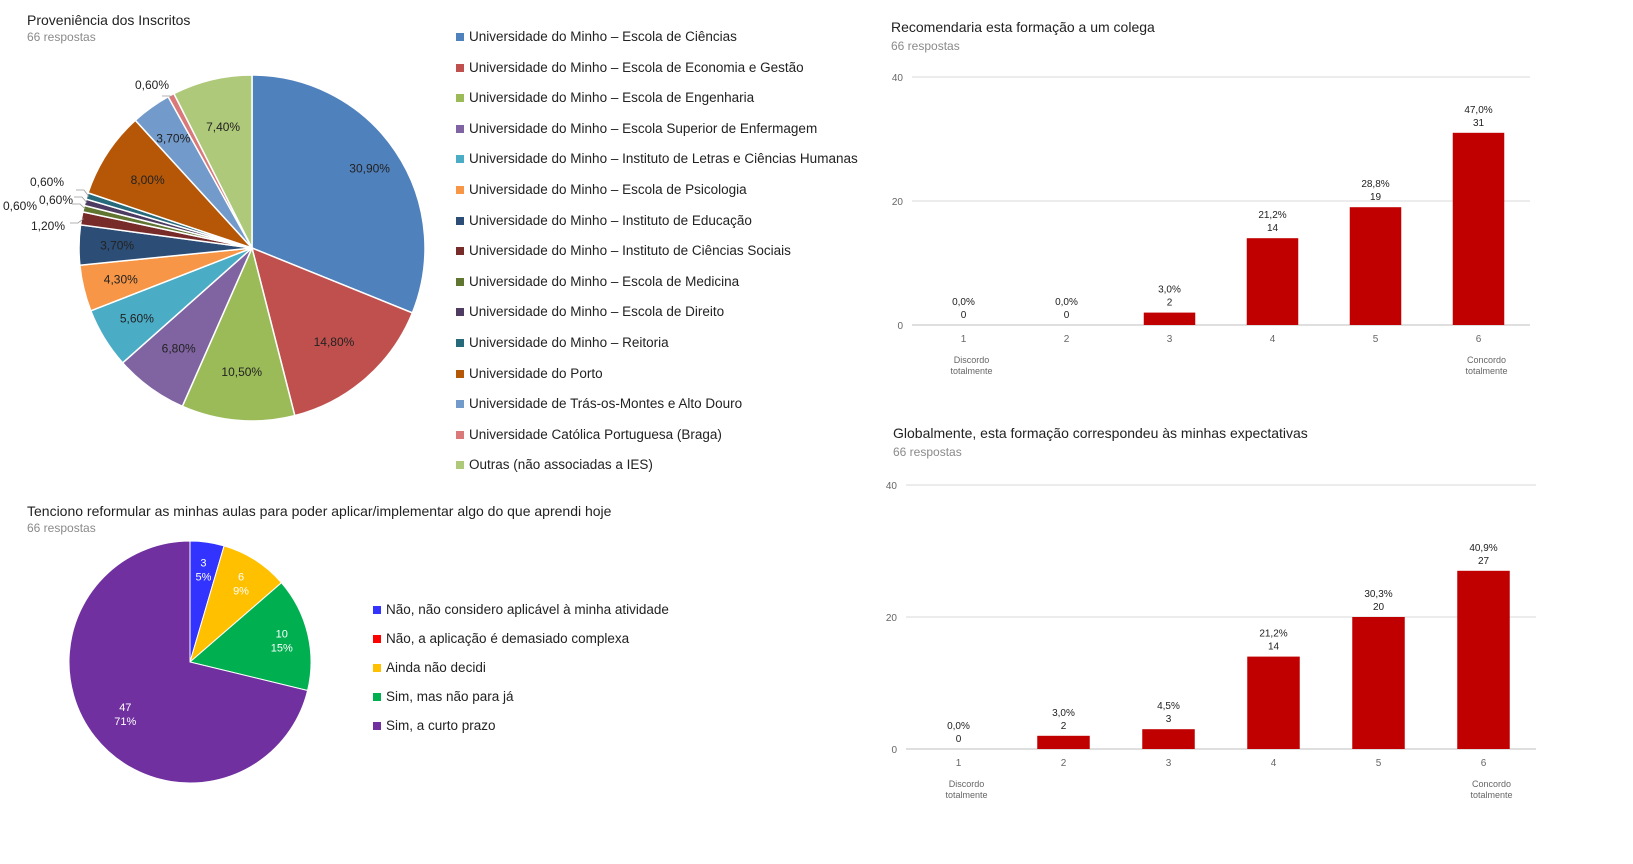 This screenshot has width=1633, height=864. Describe the element at coordinates (1491, 784) in the screenshot. I see `bar2-category-note: Concordo` at that location.